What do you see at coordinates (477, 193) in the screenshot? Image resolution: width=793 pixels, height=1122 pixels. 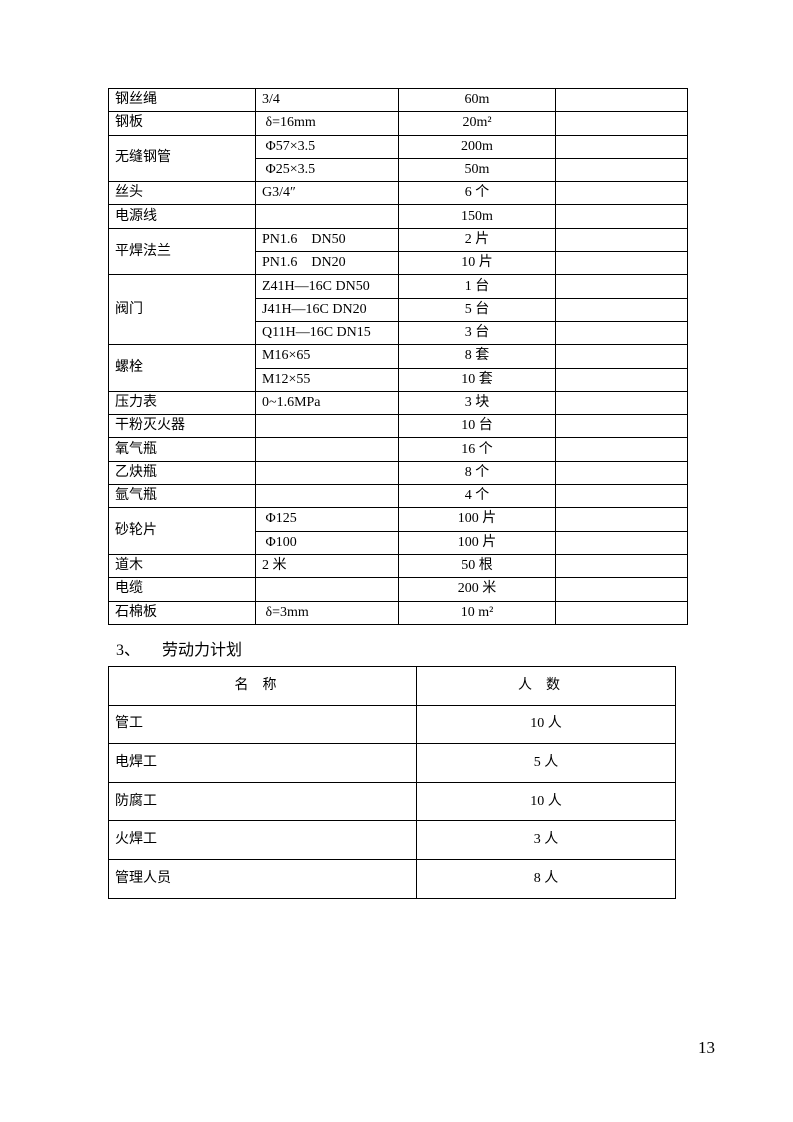 I see `material-quantity: 6 个` at bounding box center [477, 193].